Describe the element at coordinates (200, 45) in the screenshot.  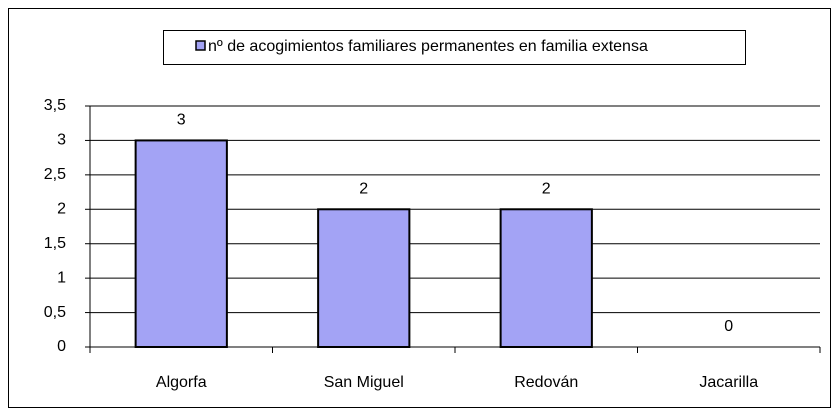
I see `legend-swatch` at that location.